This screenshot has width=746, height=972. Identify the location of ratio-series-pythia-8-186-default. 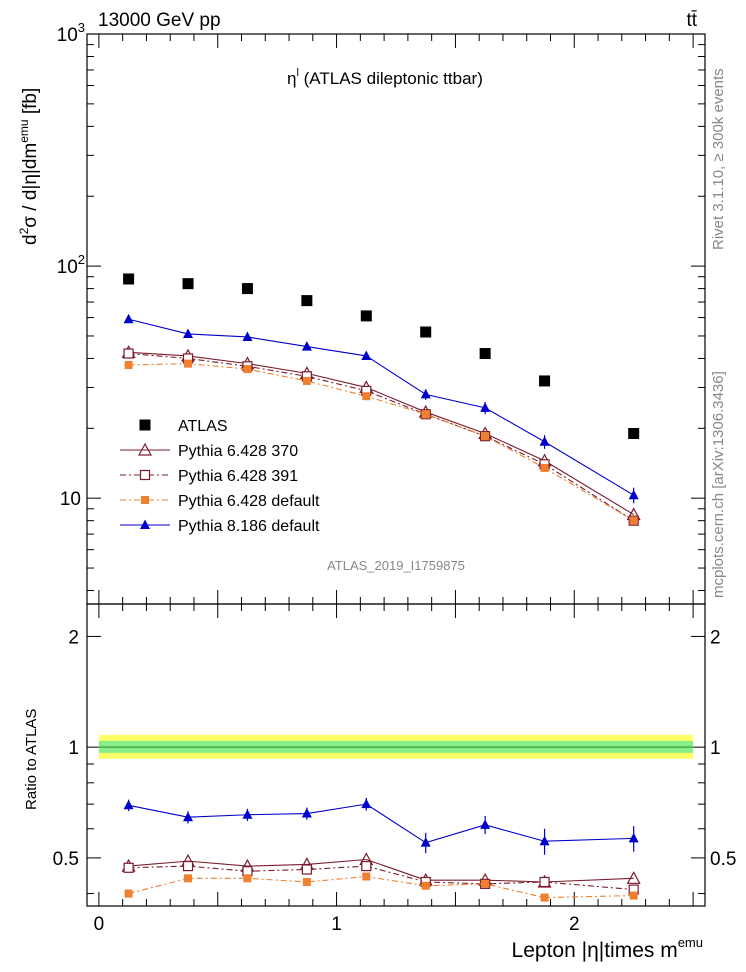
(381, 826).